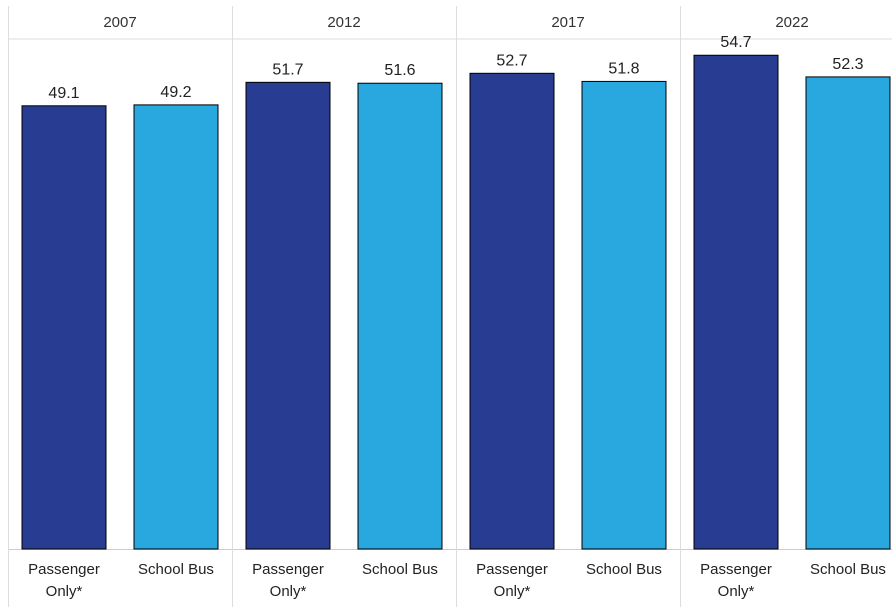 Image resolution: width=892 pixels, height=607 pixels. Describe the element at coordinates (455, 22) in the screenshot. I see `panel-headers: 2007 2012 2017 2022` at that location.